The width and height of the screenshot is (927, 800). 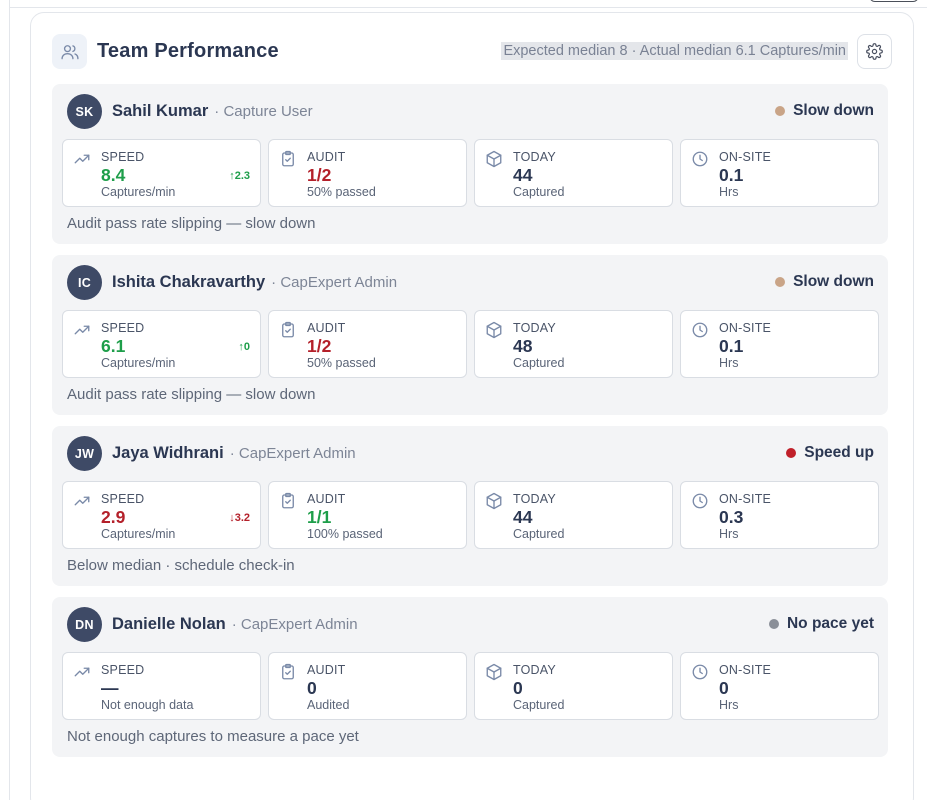 What do you see at coordinates (113, 346) in the screenshot?
I see `stat-value: 6.1` at bounding box center [113, 346].